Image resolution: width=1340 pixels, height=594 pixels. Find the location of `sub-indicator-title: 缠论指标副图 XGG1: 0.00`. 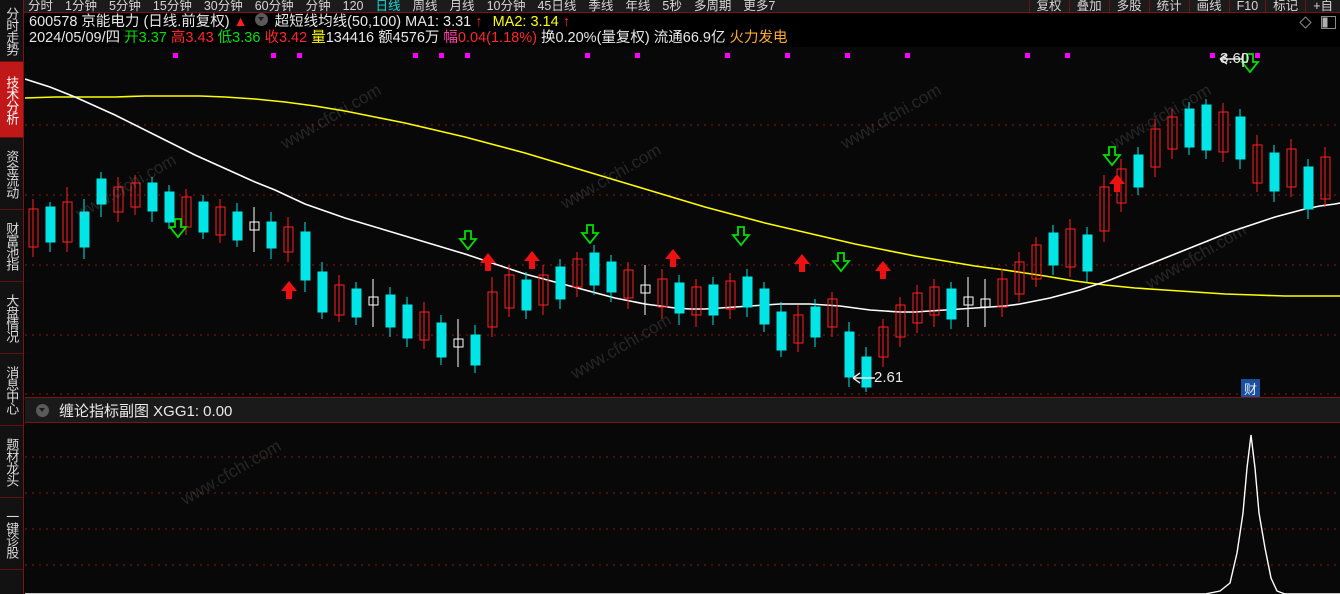

sub-indicator-title: 缠论指标副图 XGG1: 0.00 is located at coordinates (146, 411).